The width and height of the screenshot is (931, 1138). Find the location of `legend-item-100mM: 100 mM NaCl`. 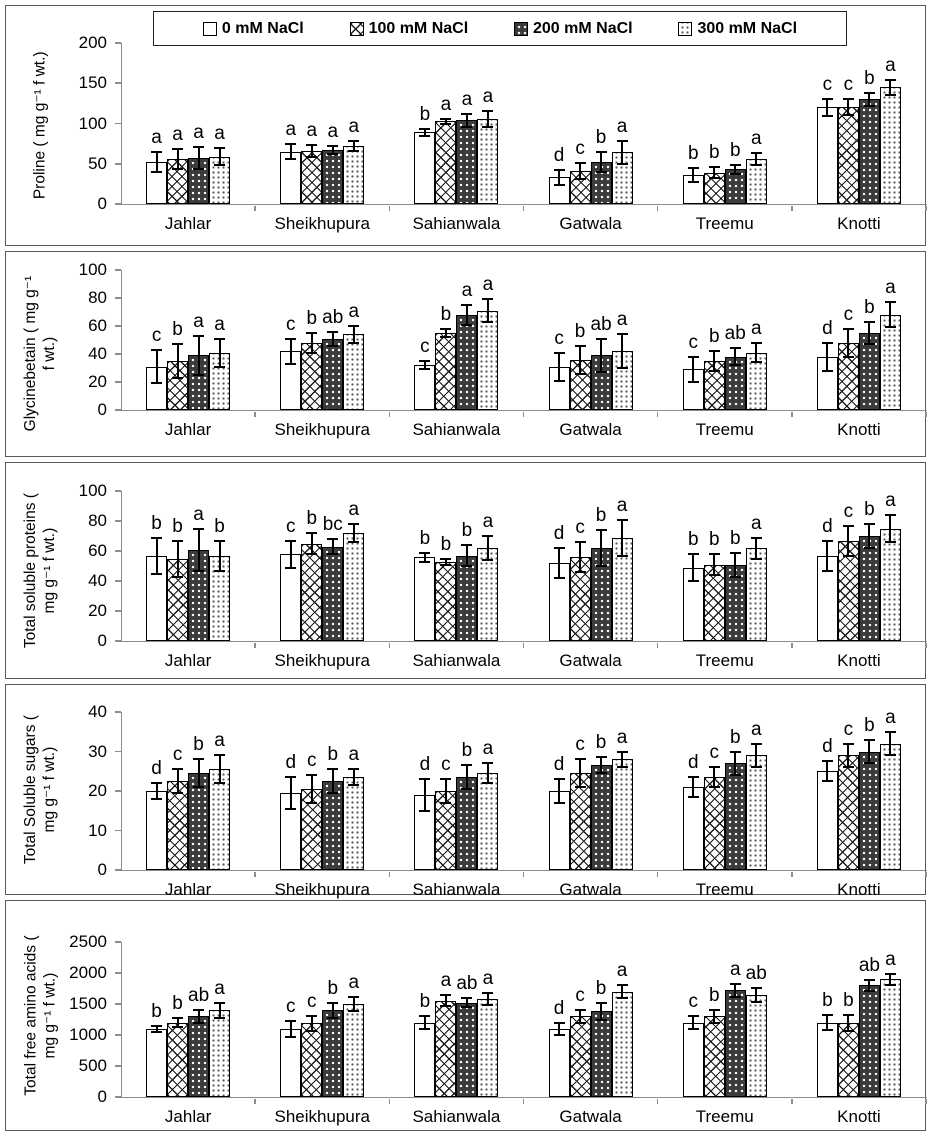

legend-item-100mM: 100 mM NaCl is located at coordinates (408, 29).